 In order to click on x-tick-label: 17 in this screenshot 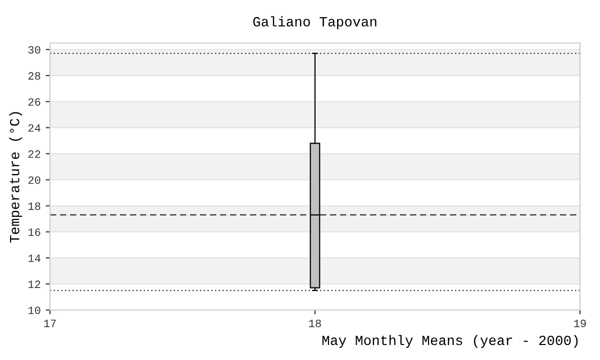, I will do `click(50, 324)`.